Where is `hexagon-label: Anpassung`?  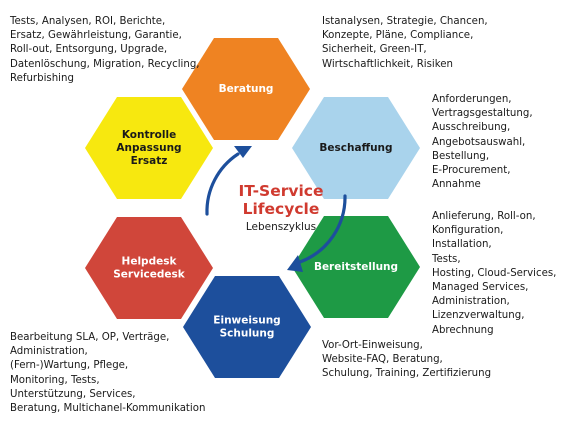 hexagon-label: Anpassung is located at coordinates (148, 148).